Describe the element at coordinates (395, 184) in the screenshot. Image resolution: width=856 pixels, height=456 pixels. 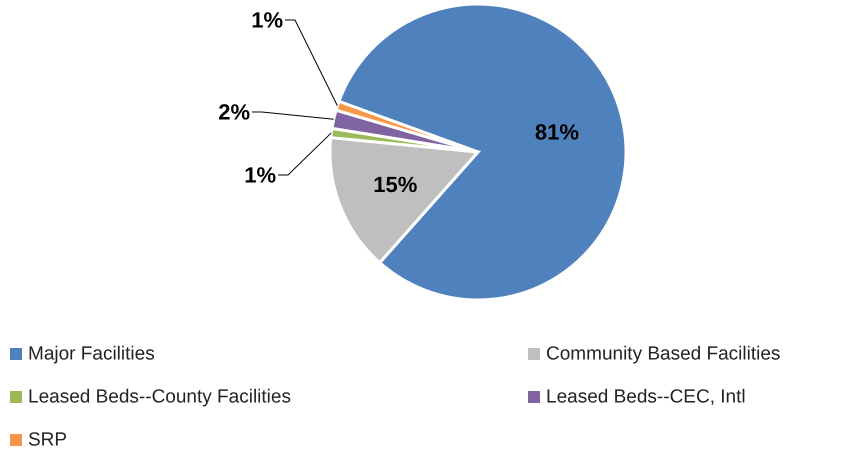
I see `data-label: 15%` at that location.